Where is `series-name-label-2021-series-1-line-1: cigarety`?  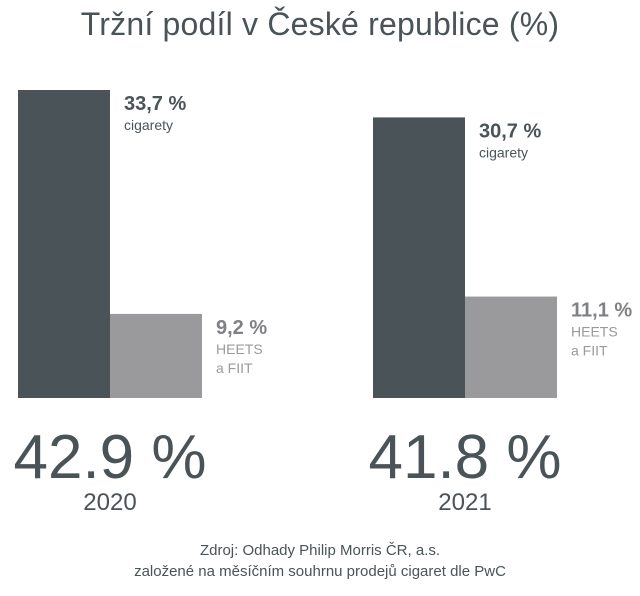
series-name-label-2021-series-1-line-1: cigarety is located at coordinates (503, 152).